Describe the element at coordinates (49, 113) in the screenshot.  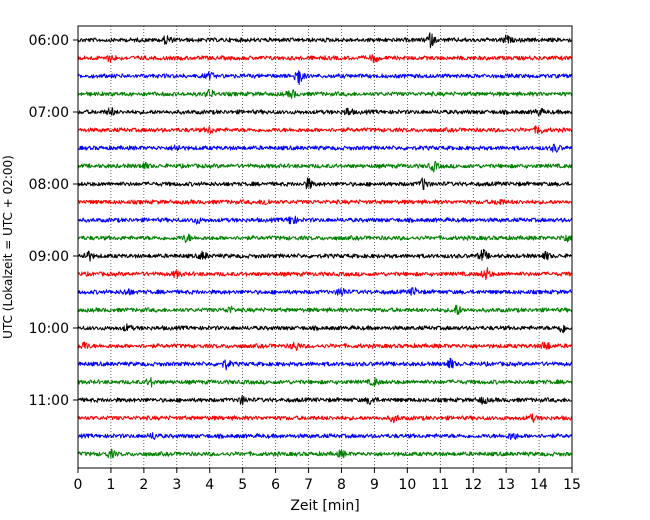
I see `y-tick-label: 07:00` at that location.